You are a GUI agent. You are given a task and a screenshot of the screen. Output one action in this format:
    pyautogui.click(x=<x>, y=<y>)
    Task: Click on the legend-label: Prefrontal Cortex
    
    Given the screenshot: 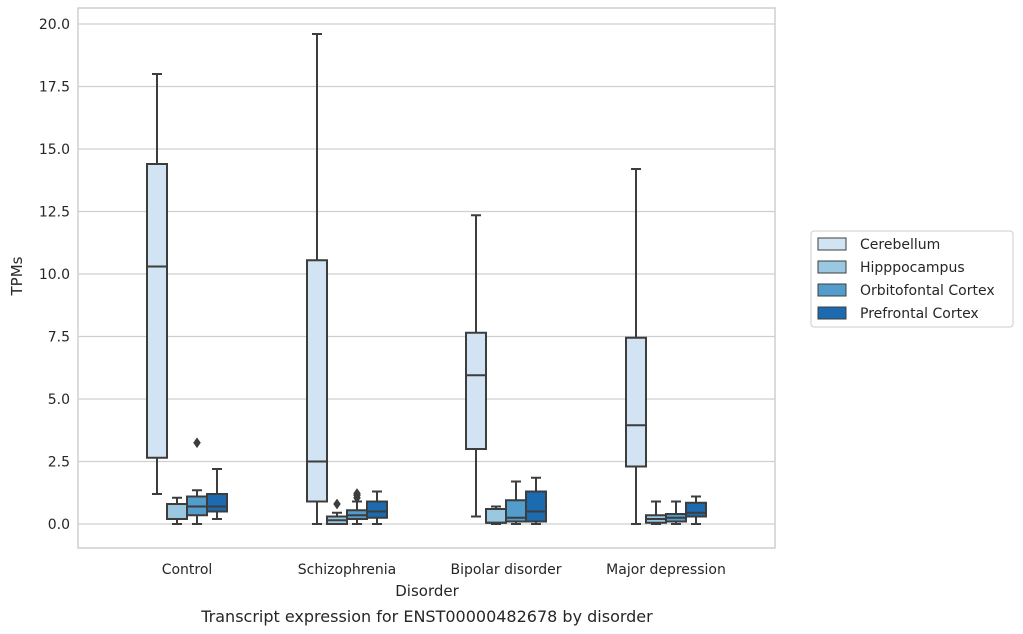 What is the action you would take?
    pyautogui.click(x=919, y=314)
    